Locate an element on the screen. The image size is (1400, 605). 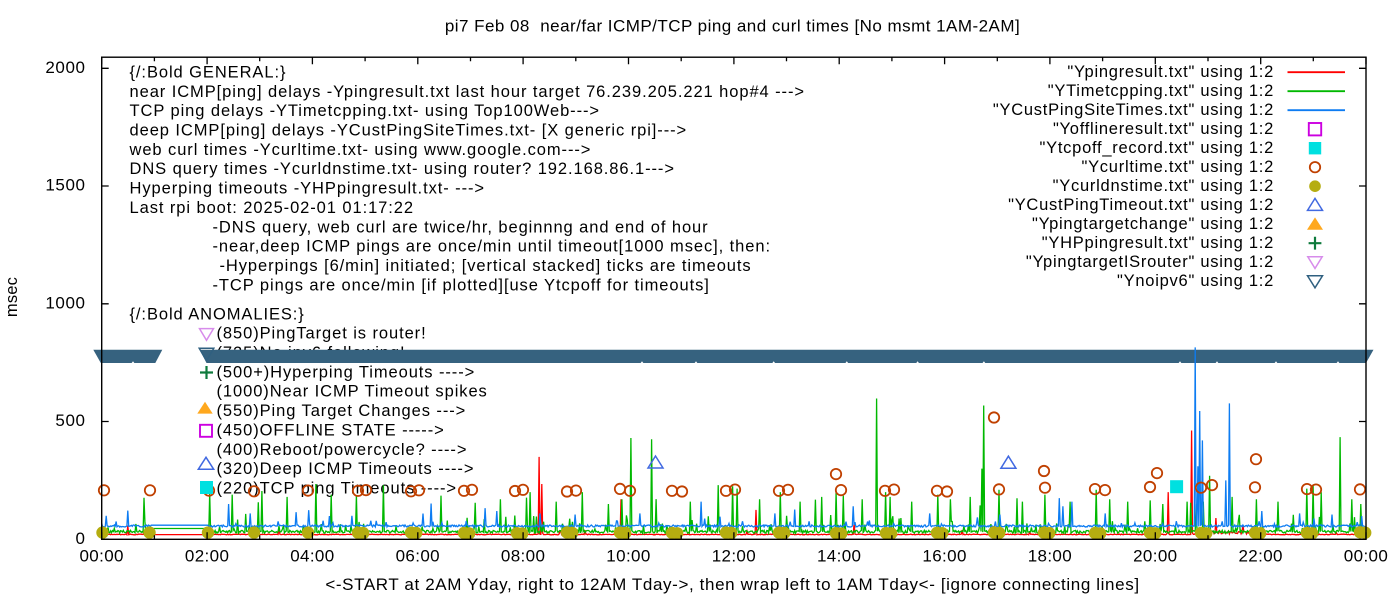
svg-text:Last rpi boot: 2025-02-01 01:1: Last rpi boot: 2025-02-01 01:17:22 is located at coordinates (272, 208).